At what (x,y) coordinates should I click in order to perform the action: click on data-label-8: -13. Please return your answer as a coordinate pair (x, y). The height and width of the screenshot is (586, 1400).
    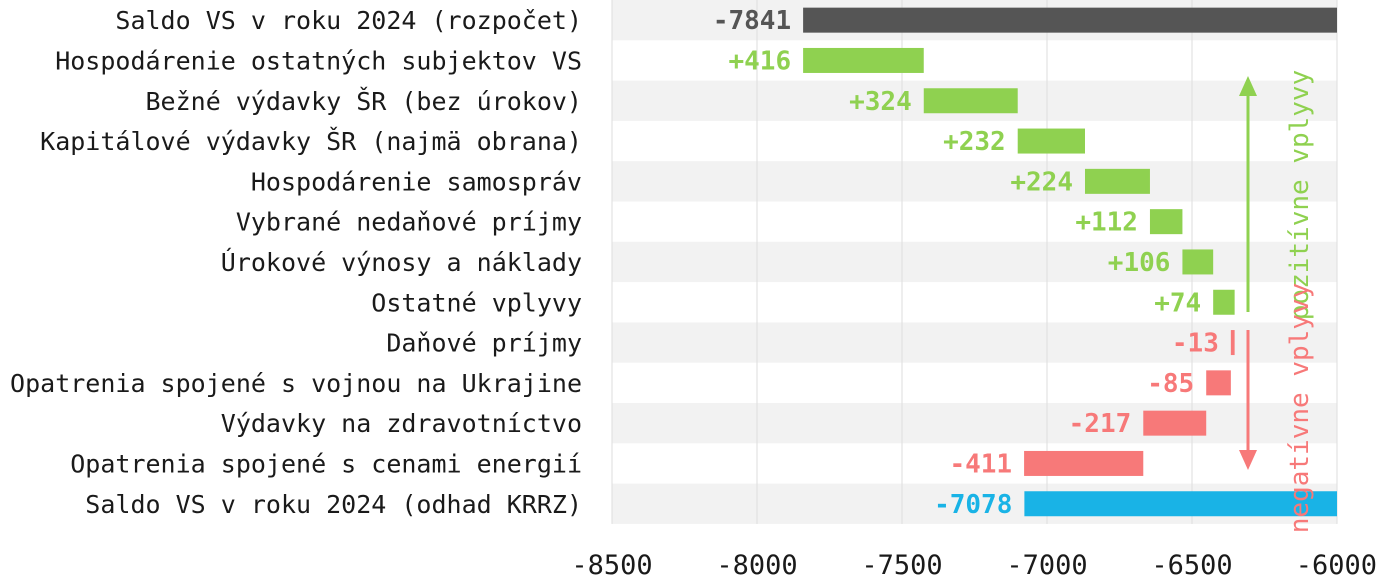
    Looking at the image, I should click on (1195, 344).